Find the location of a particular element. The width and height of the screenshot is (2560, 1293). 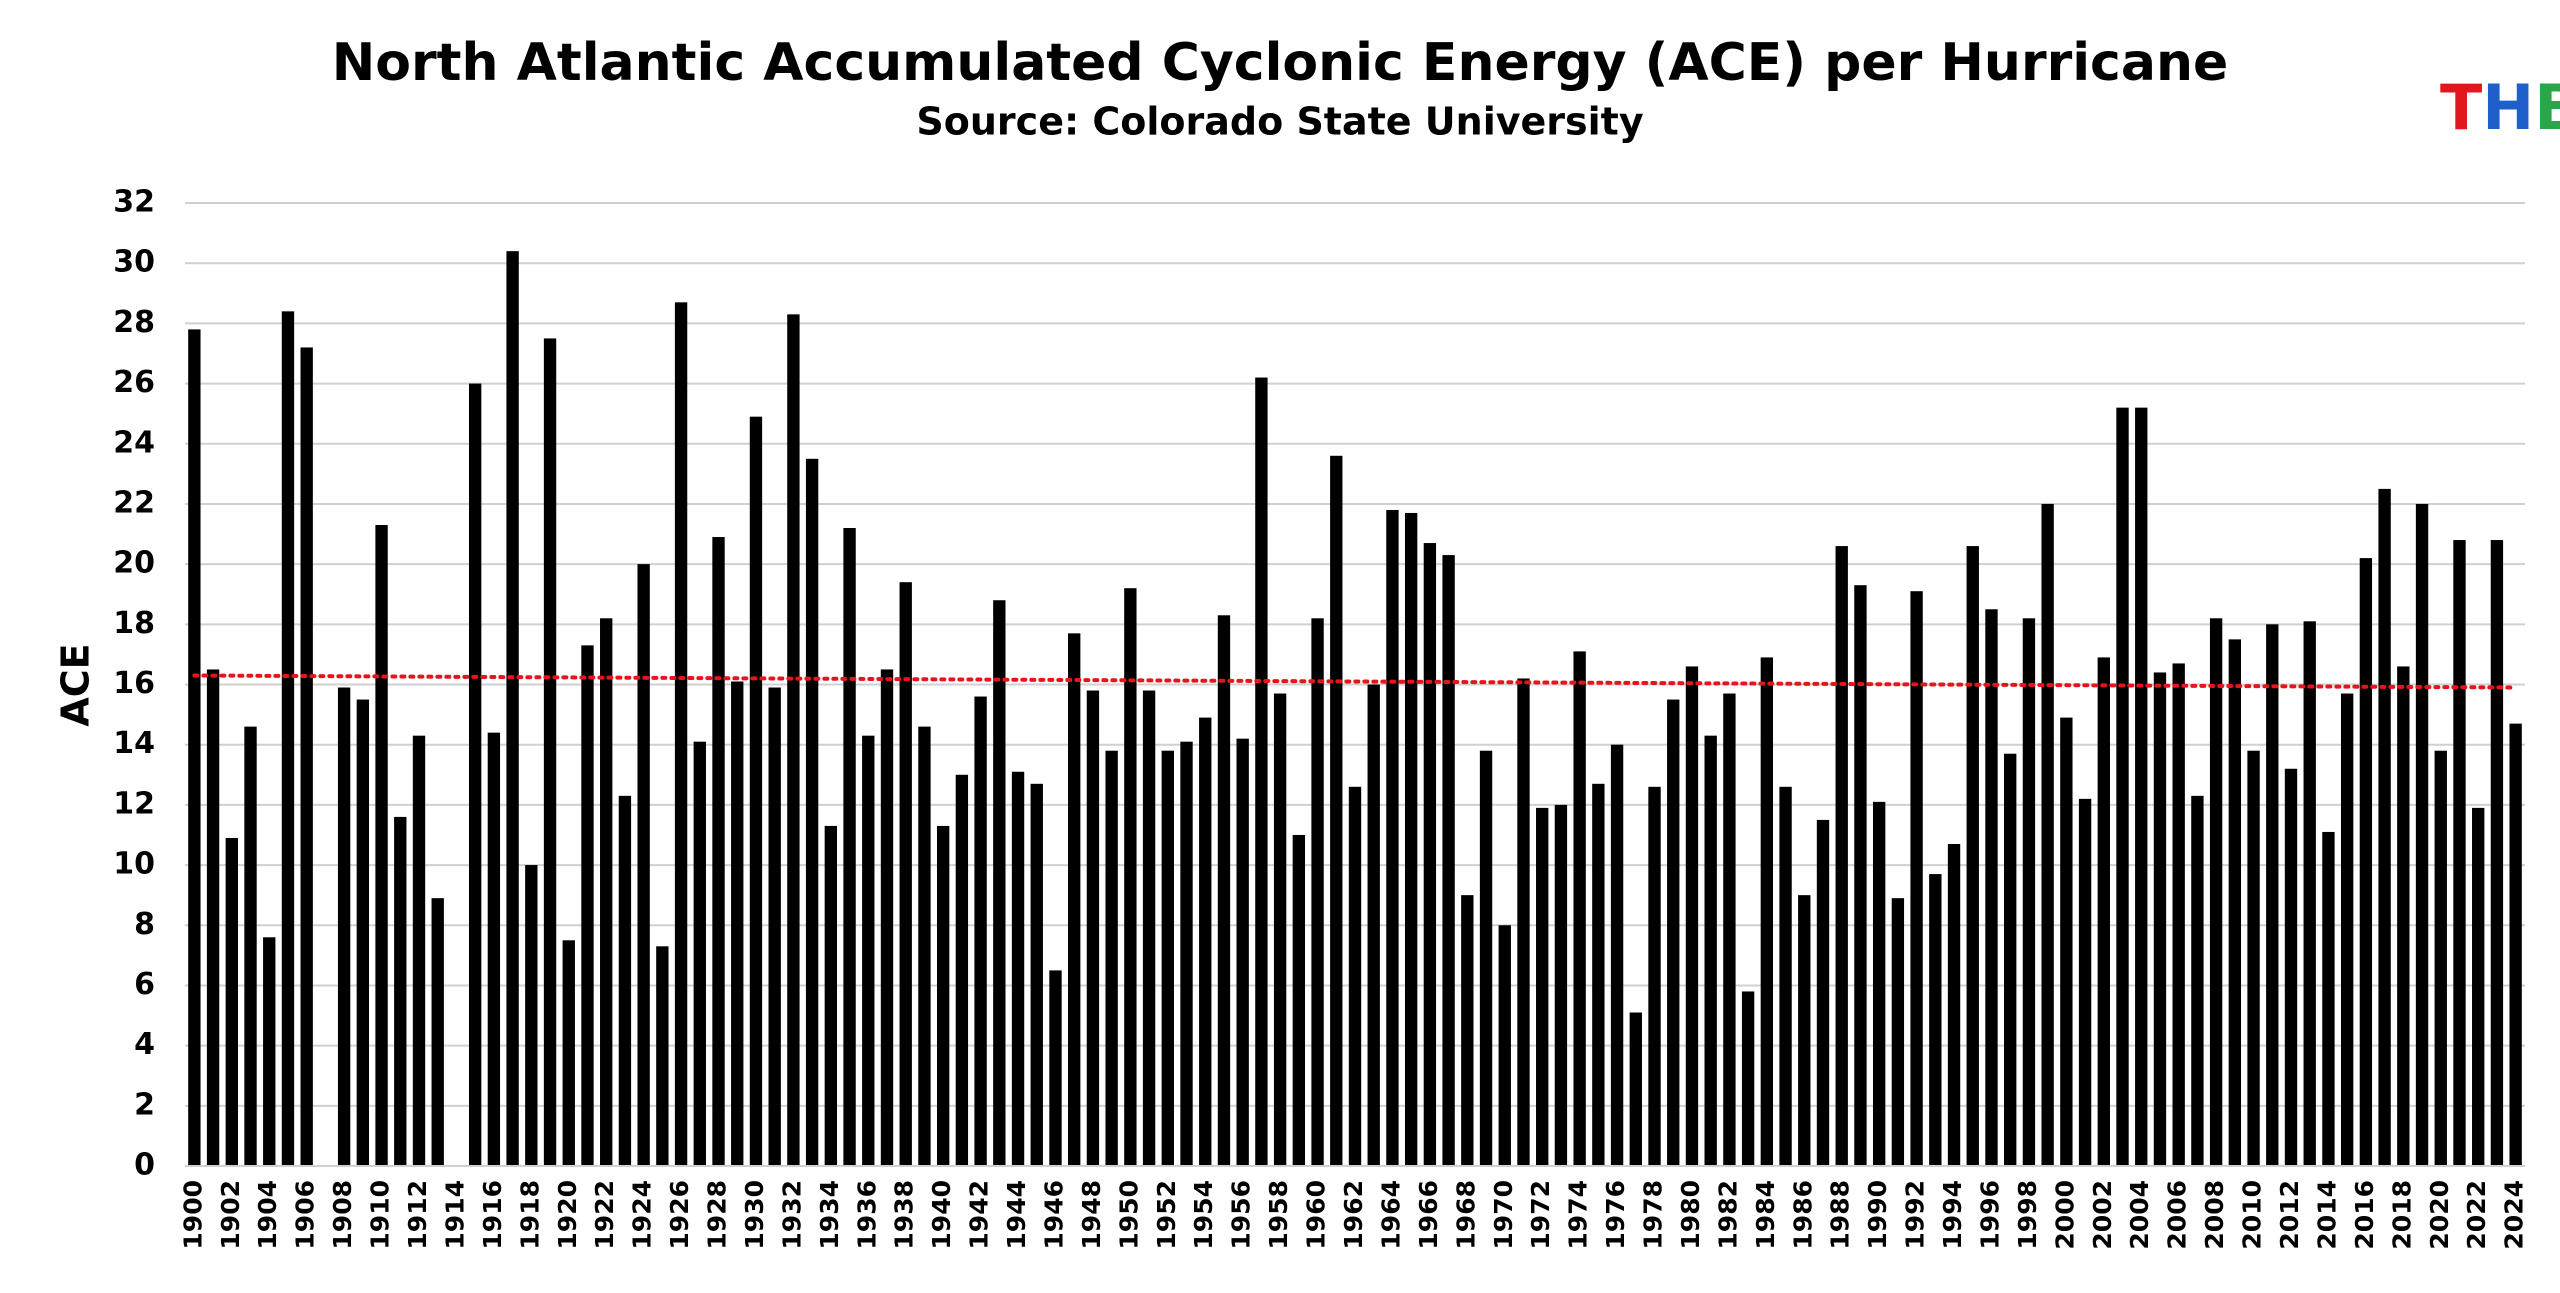

x-tick-label: 1956 is located at coordinates (1241, 1215).